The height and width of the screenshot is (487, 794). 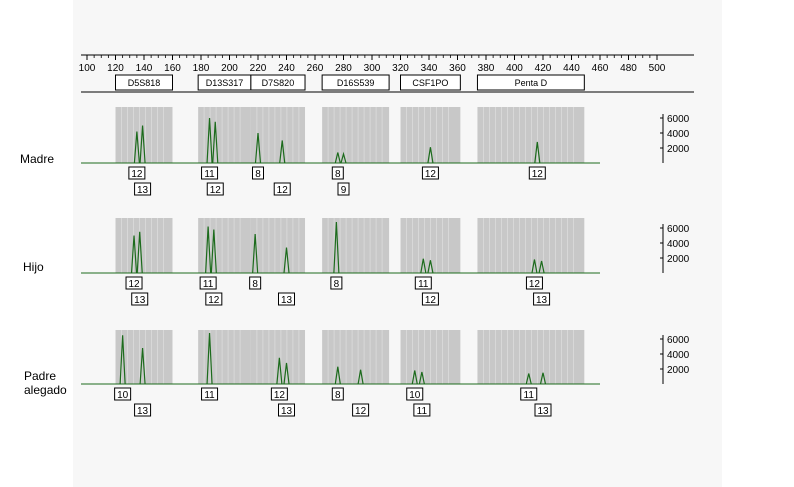 I want to click on sample-label: Madre, so click(x=37, y=159).